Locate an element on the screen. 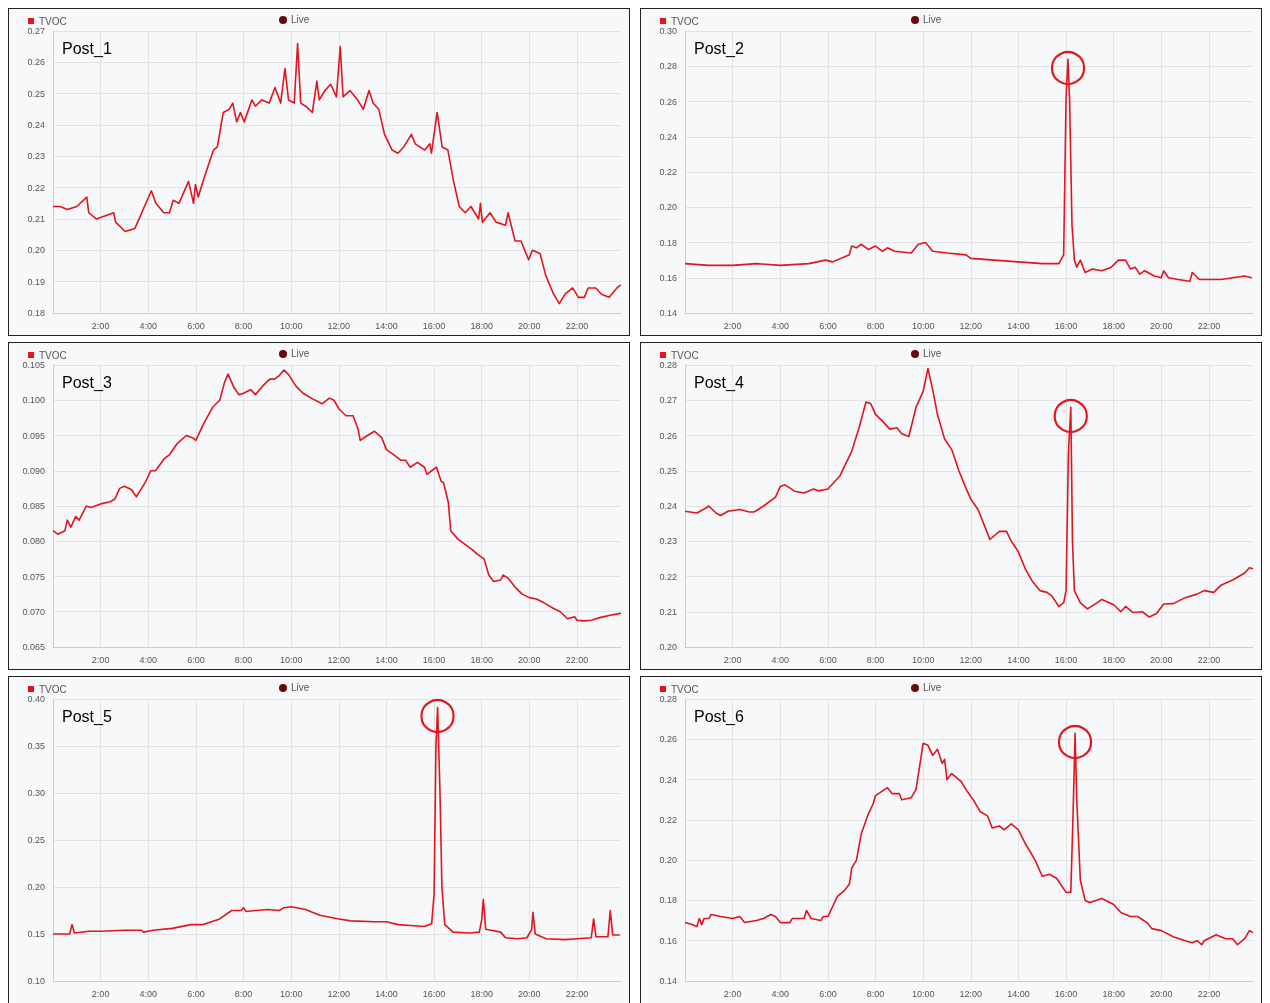 The height and width of the screenshot is (1003, 1270). y-tick-label: 0.35 is located at coordinates (36, 746).